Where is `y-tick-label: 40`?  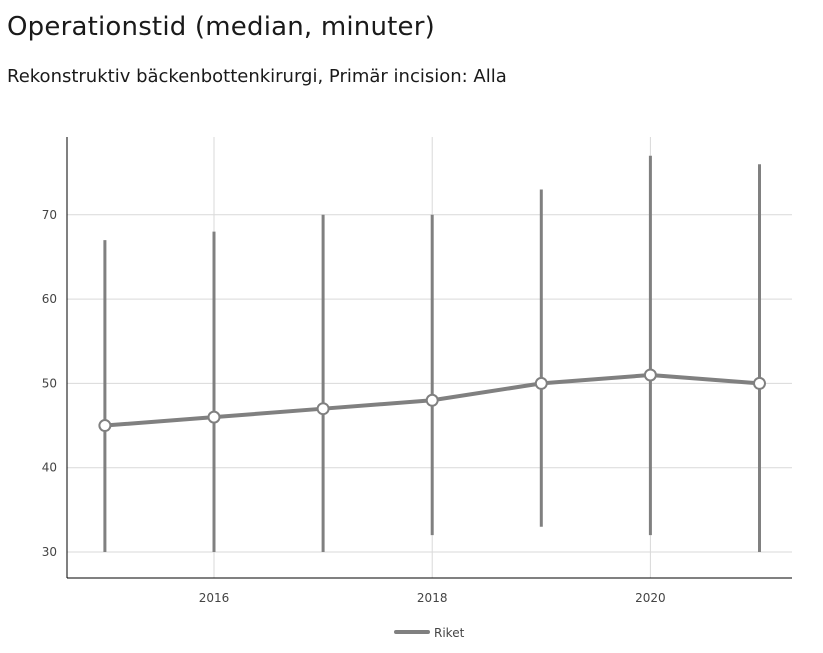
y-tick-label: 40 is located at coordinates (49, 468).